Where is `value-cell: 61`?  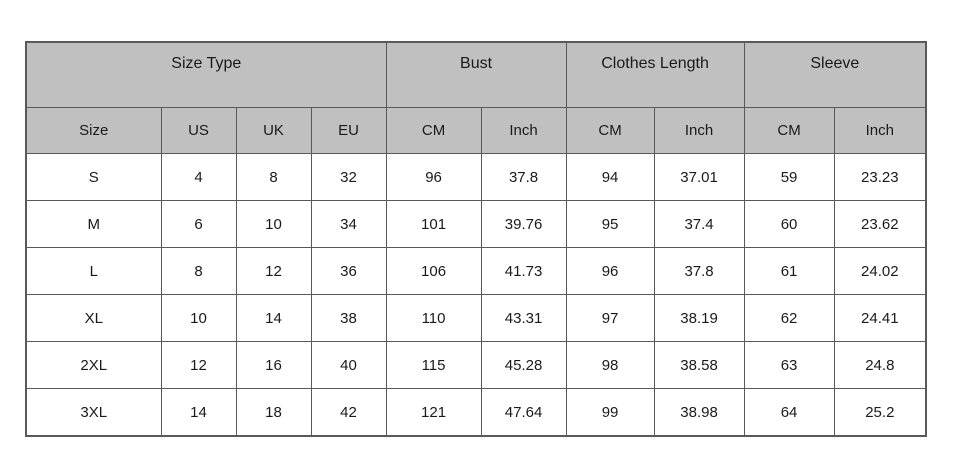
value-cell: 61 is located at coordinates (789, 271).